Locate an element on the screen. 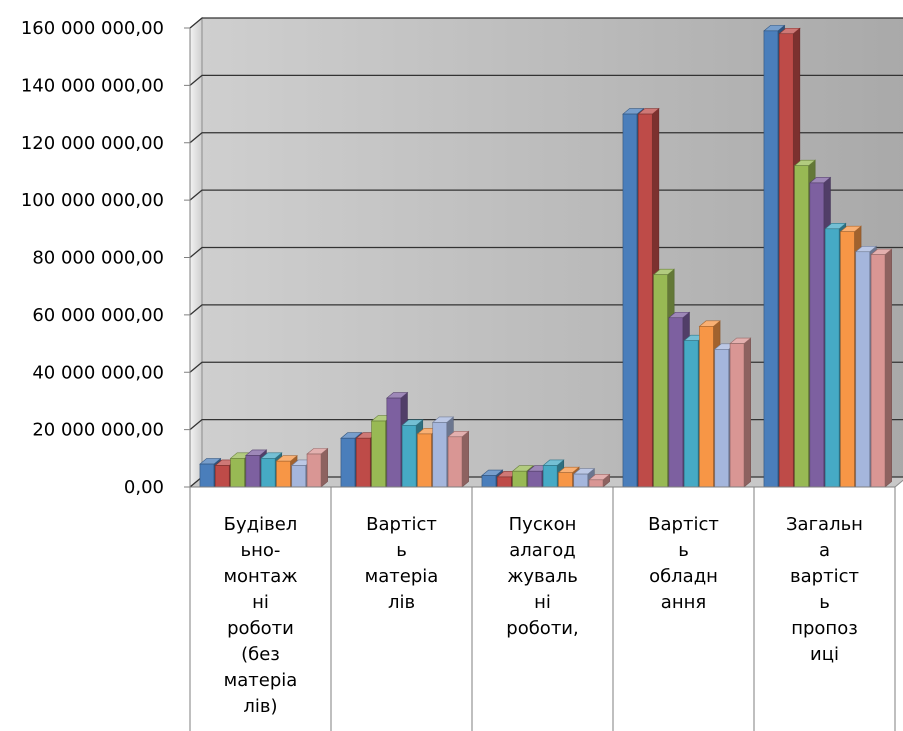  x-category-label: Будівел ьно-монтаж ні роботи (без матеріа лів) is located at coordinates (260, 615).